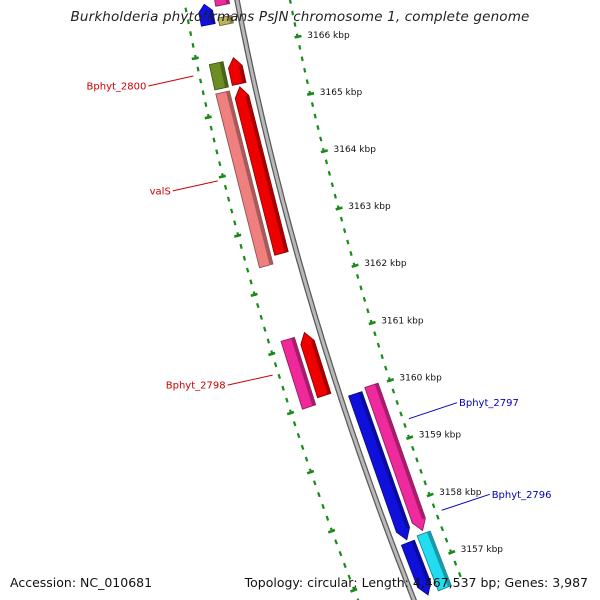  Describe the element at coordinates (225, 20) in the screenshot. I see `top-tan-gene` at that location.